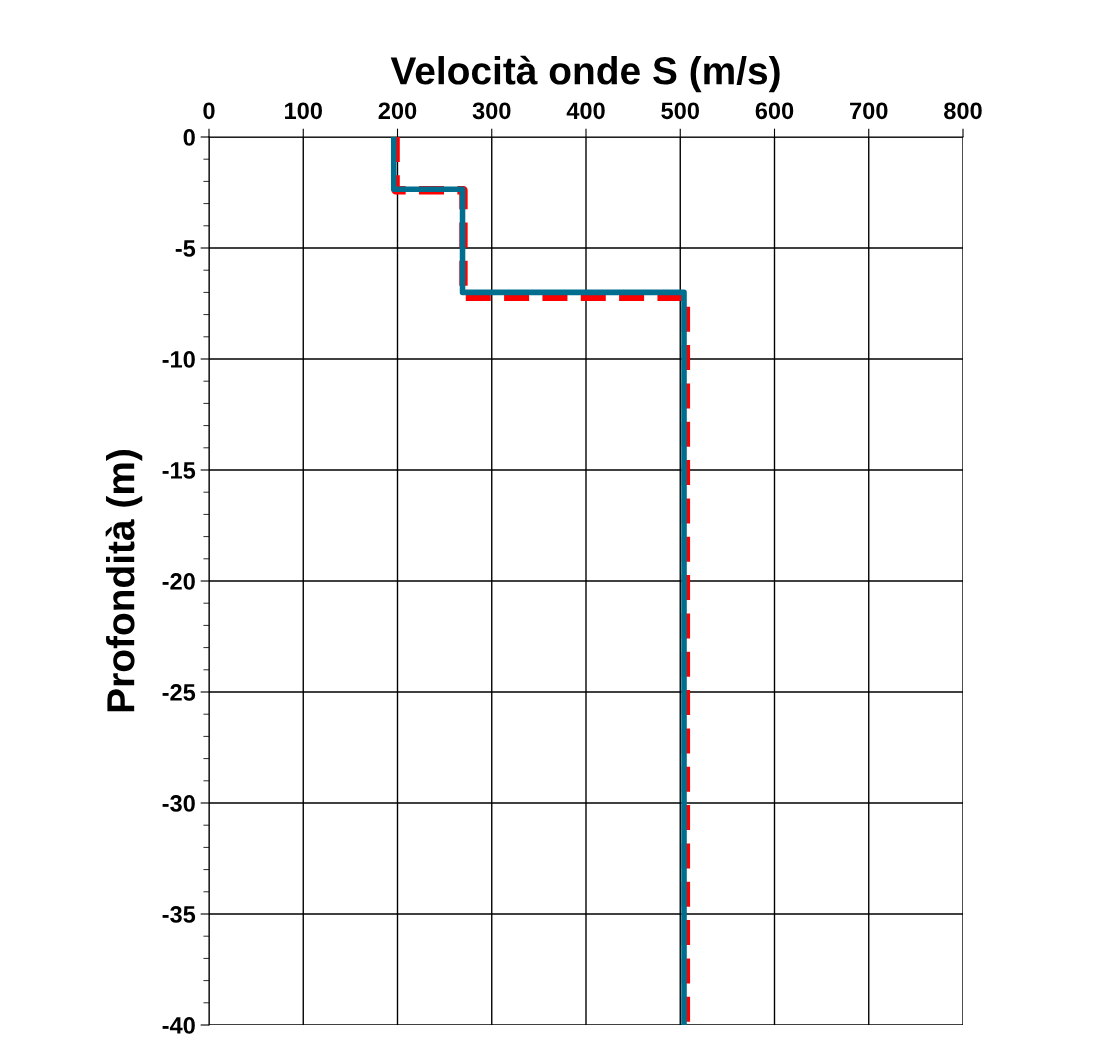  Describe the element at coordinates (178, 581) in the screenshot. I see `y-tick-label: -20` at that location.